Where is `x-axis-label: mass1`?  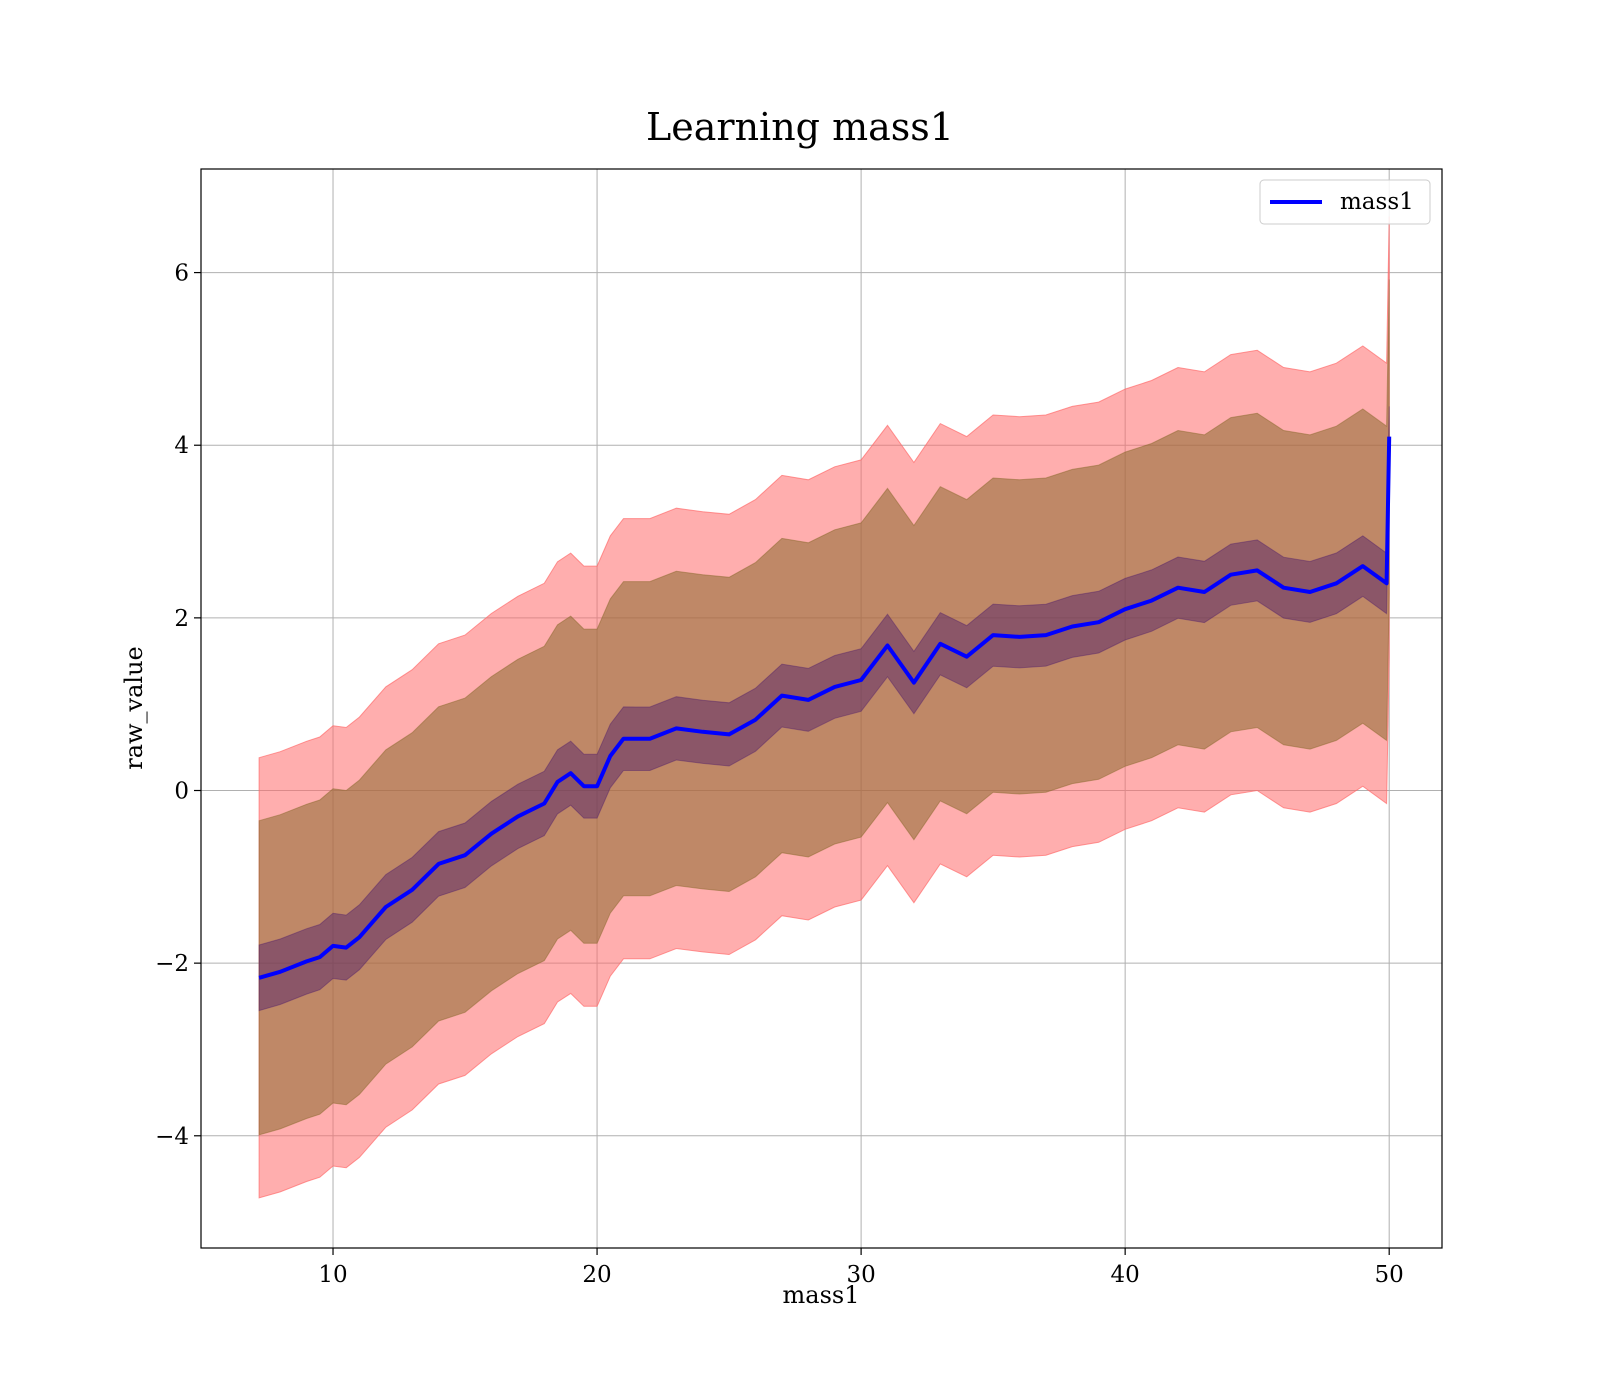
x-axis-label: mass1 is located at coordinates (821, 1295).